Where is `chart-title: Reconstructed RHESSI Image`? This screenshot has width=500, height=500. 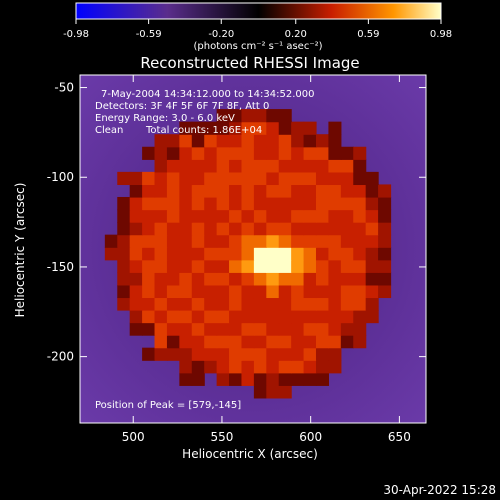 chart-title: Reconstructed RHESSI Image is located at coordinates (249, 63).